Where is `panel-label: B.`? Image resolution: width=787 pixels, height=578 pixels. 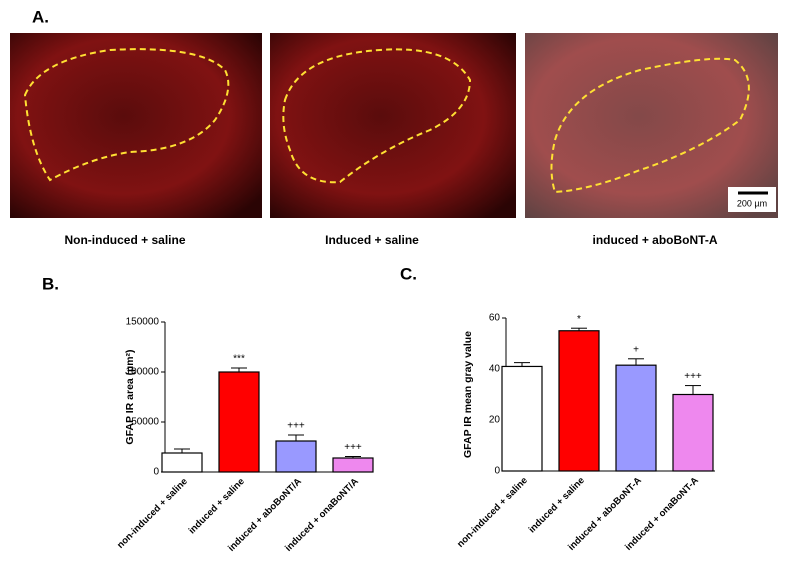 panel-label: B. is located at coordinates (50, 283).